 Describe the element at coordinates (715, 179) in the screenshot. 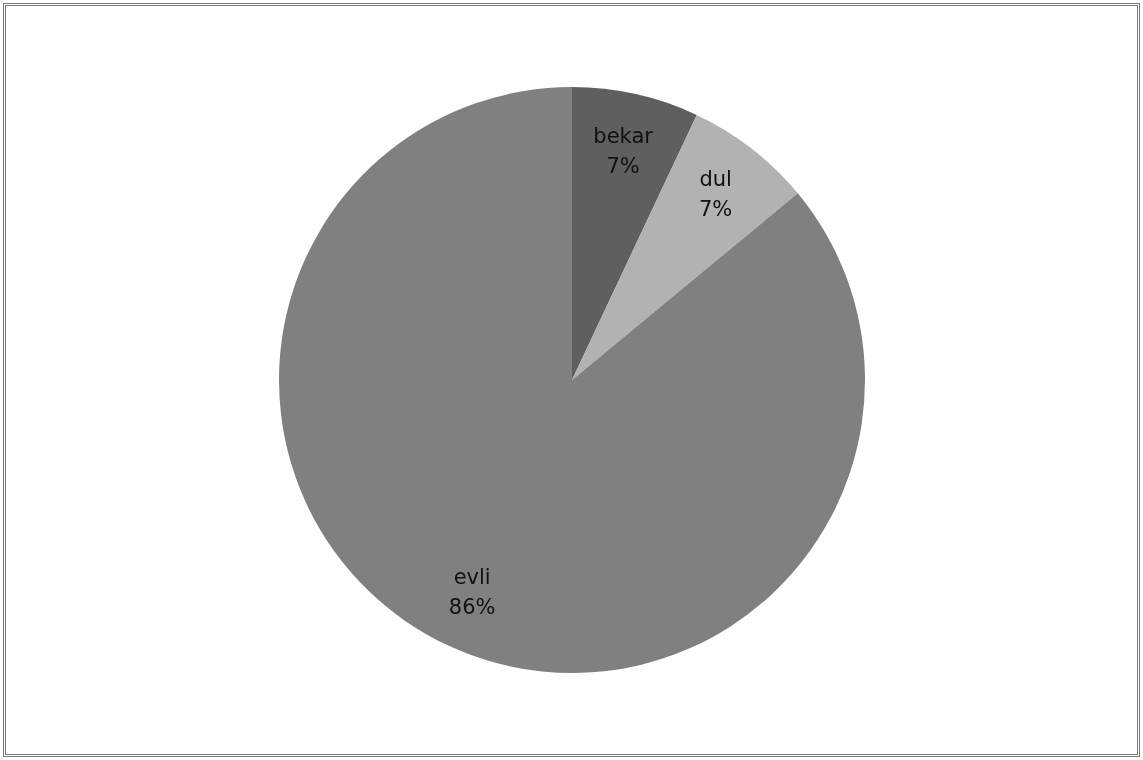

I see `slice-label: dul` at that location.